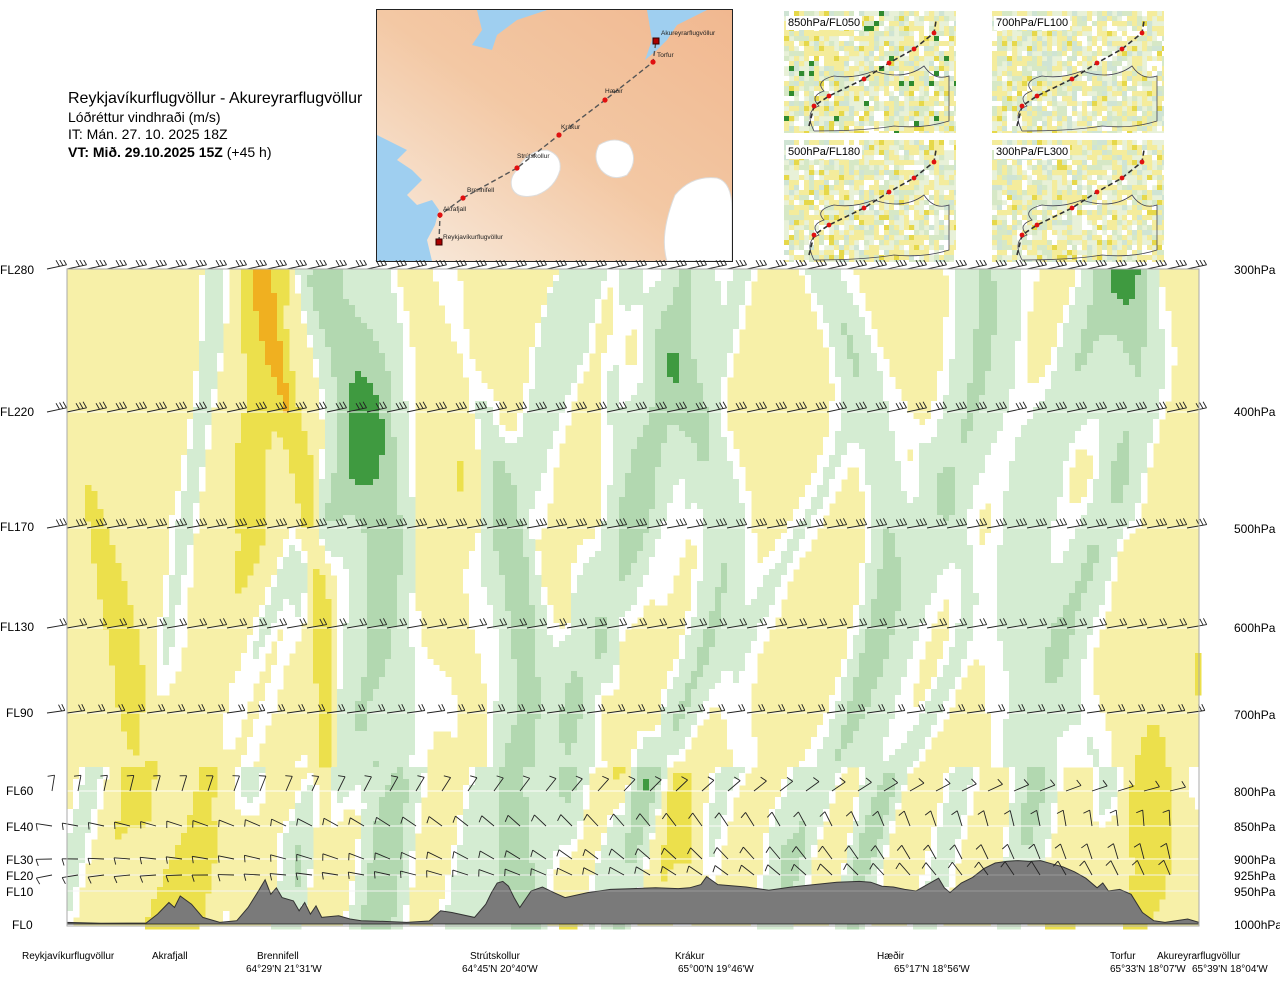 The image size is (1280, 981). I want to click on thumbnail-300hpa: 300hPa/FL300, so click(1078, 201).